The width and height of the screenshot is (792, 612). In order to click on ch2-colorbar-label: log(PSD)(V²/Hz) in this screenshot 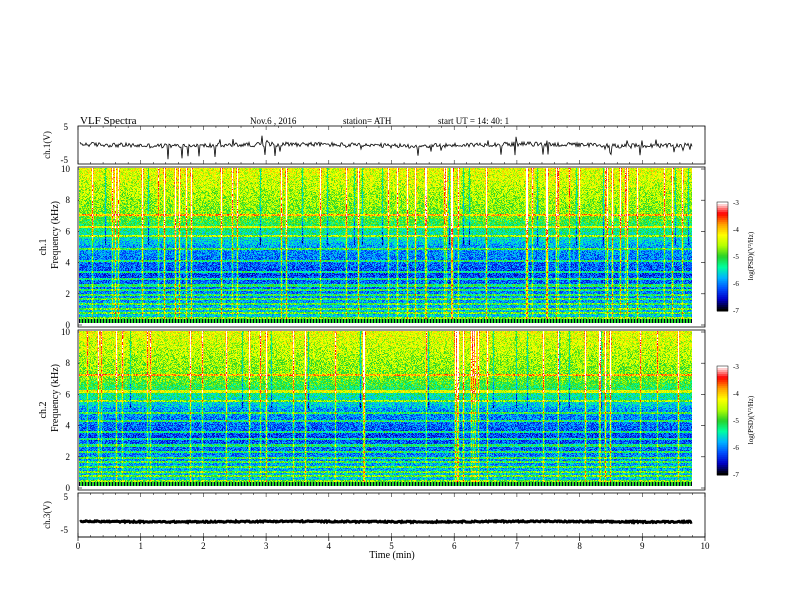, I will do `click(751, 419)`.